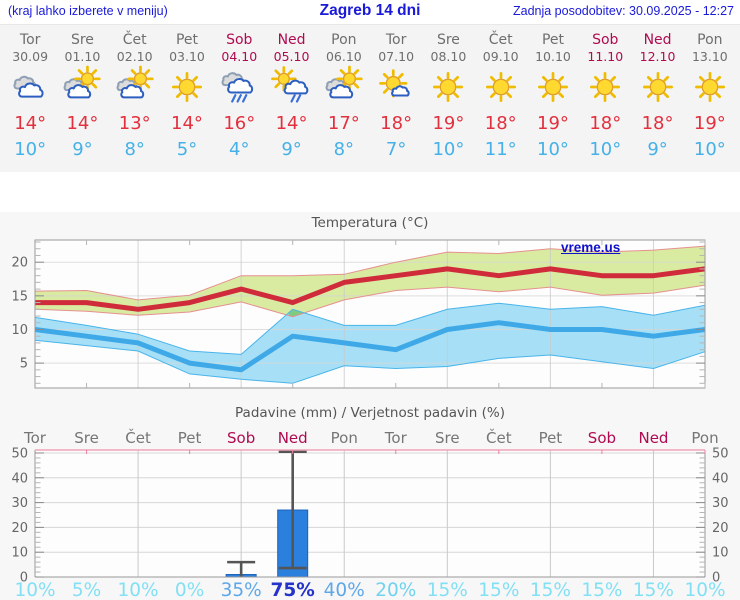  What do you see at coordinates (30, 89) in the screenshot?
I see `cloudy-icon` at bounding box center [30, 89].